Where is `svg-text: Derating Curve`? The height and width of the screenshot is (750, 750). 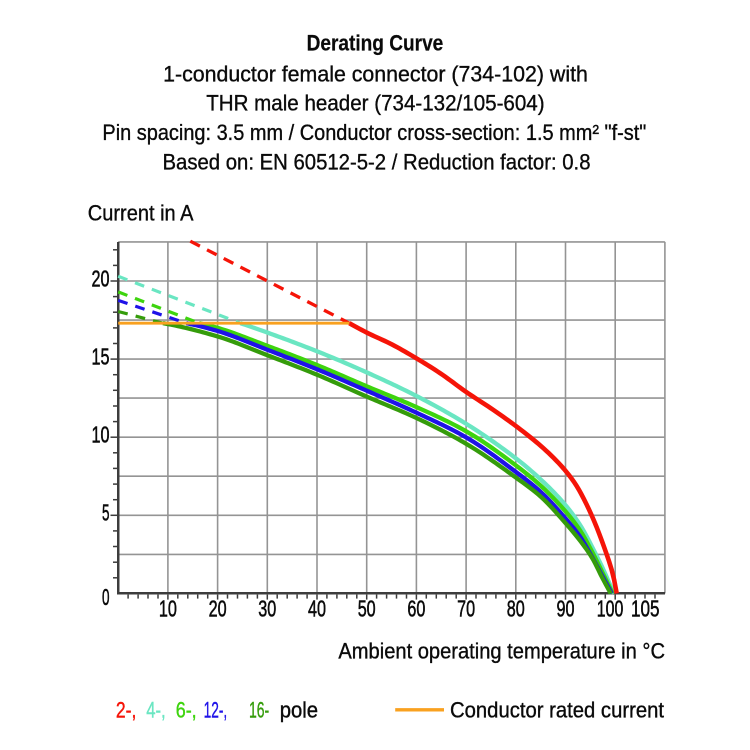
svg-text: Derating Curve is located at coordinates (375, 42).